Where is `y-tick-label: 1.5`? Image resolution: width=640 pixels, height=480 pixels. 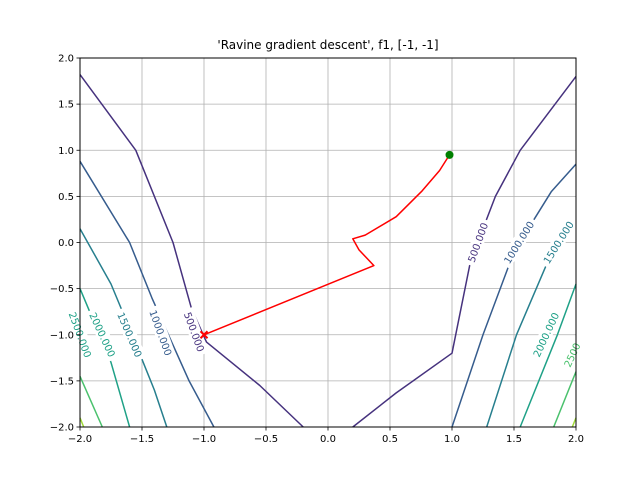 y-tick-label: 1.5 is located at coordinates (66, 105).